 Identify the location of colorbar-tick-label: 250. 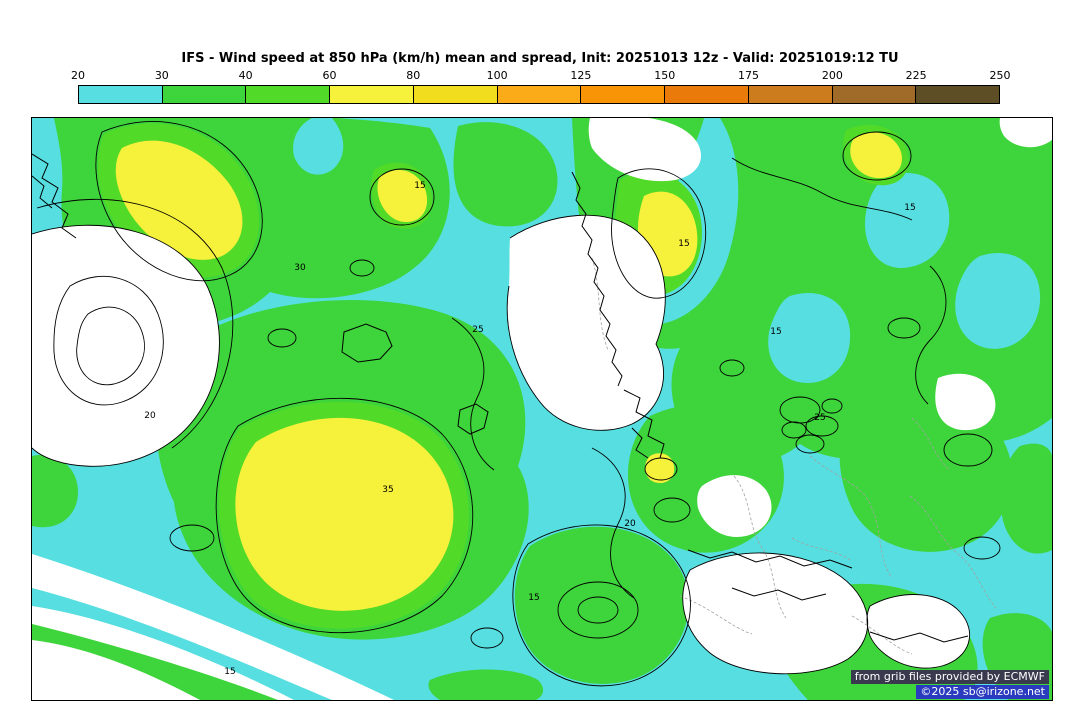
(1000, 75).